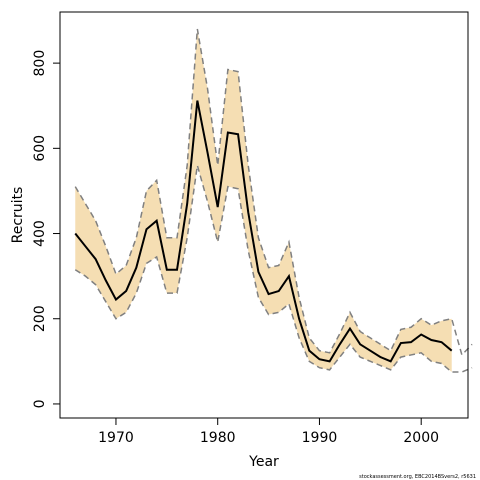 This screenshot has width=480, height=480. What do you see at coordinates (40, 403) in the screenshot?
I see `y-tick-label: 0` at bounding box center [40, 403].